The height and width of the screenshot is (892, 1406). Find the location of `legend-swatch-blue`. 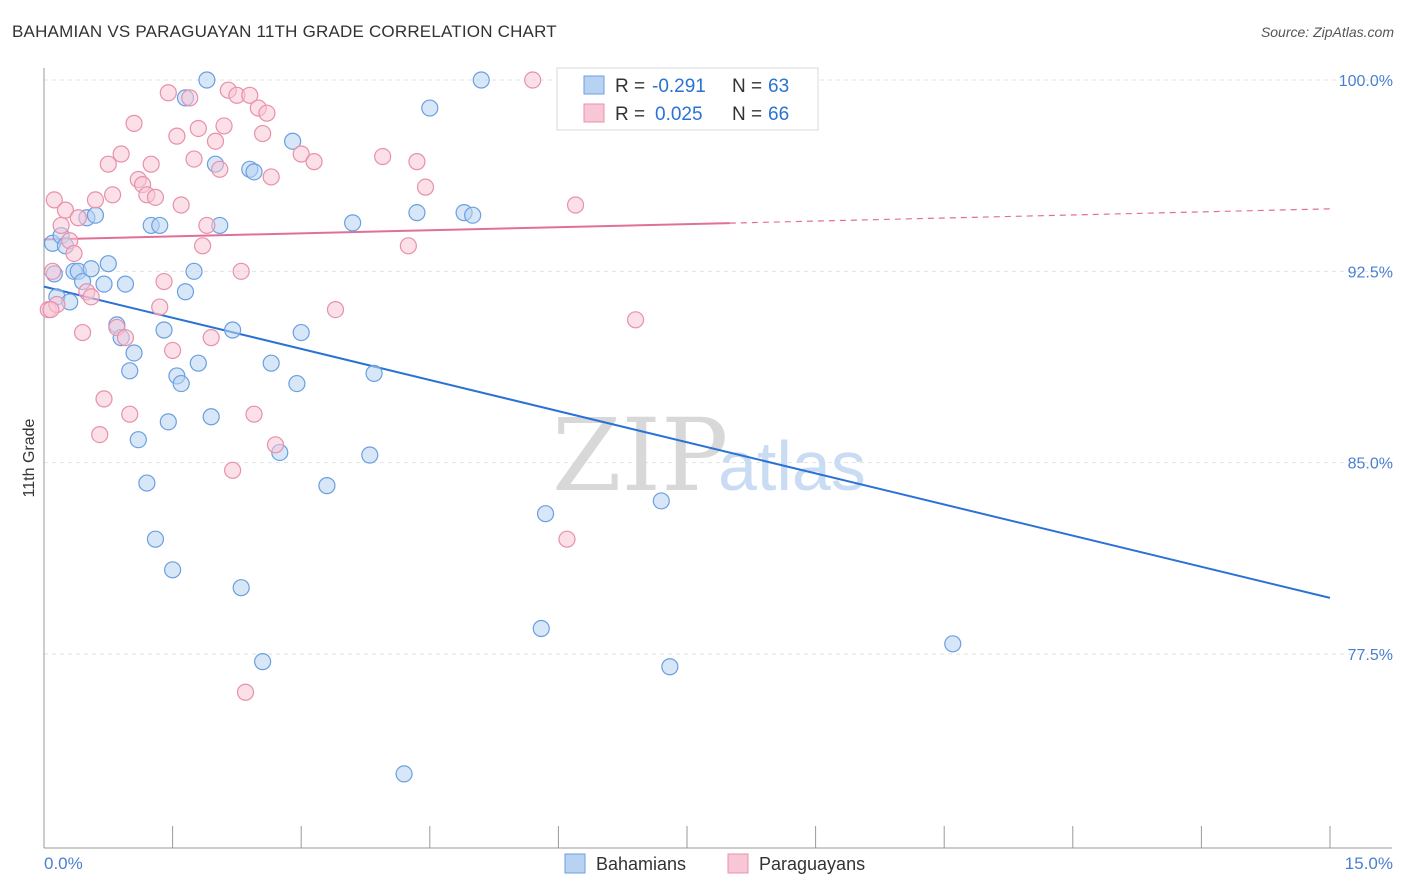

legend-swatch-blue is located at coordinates (594, 85).